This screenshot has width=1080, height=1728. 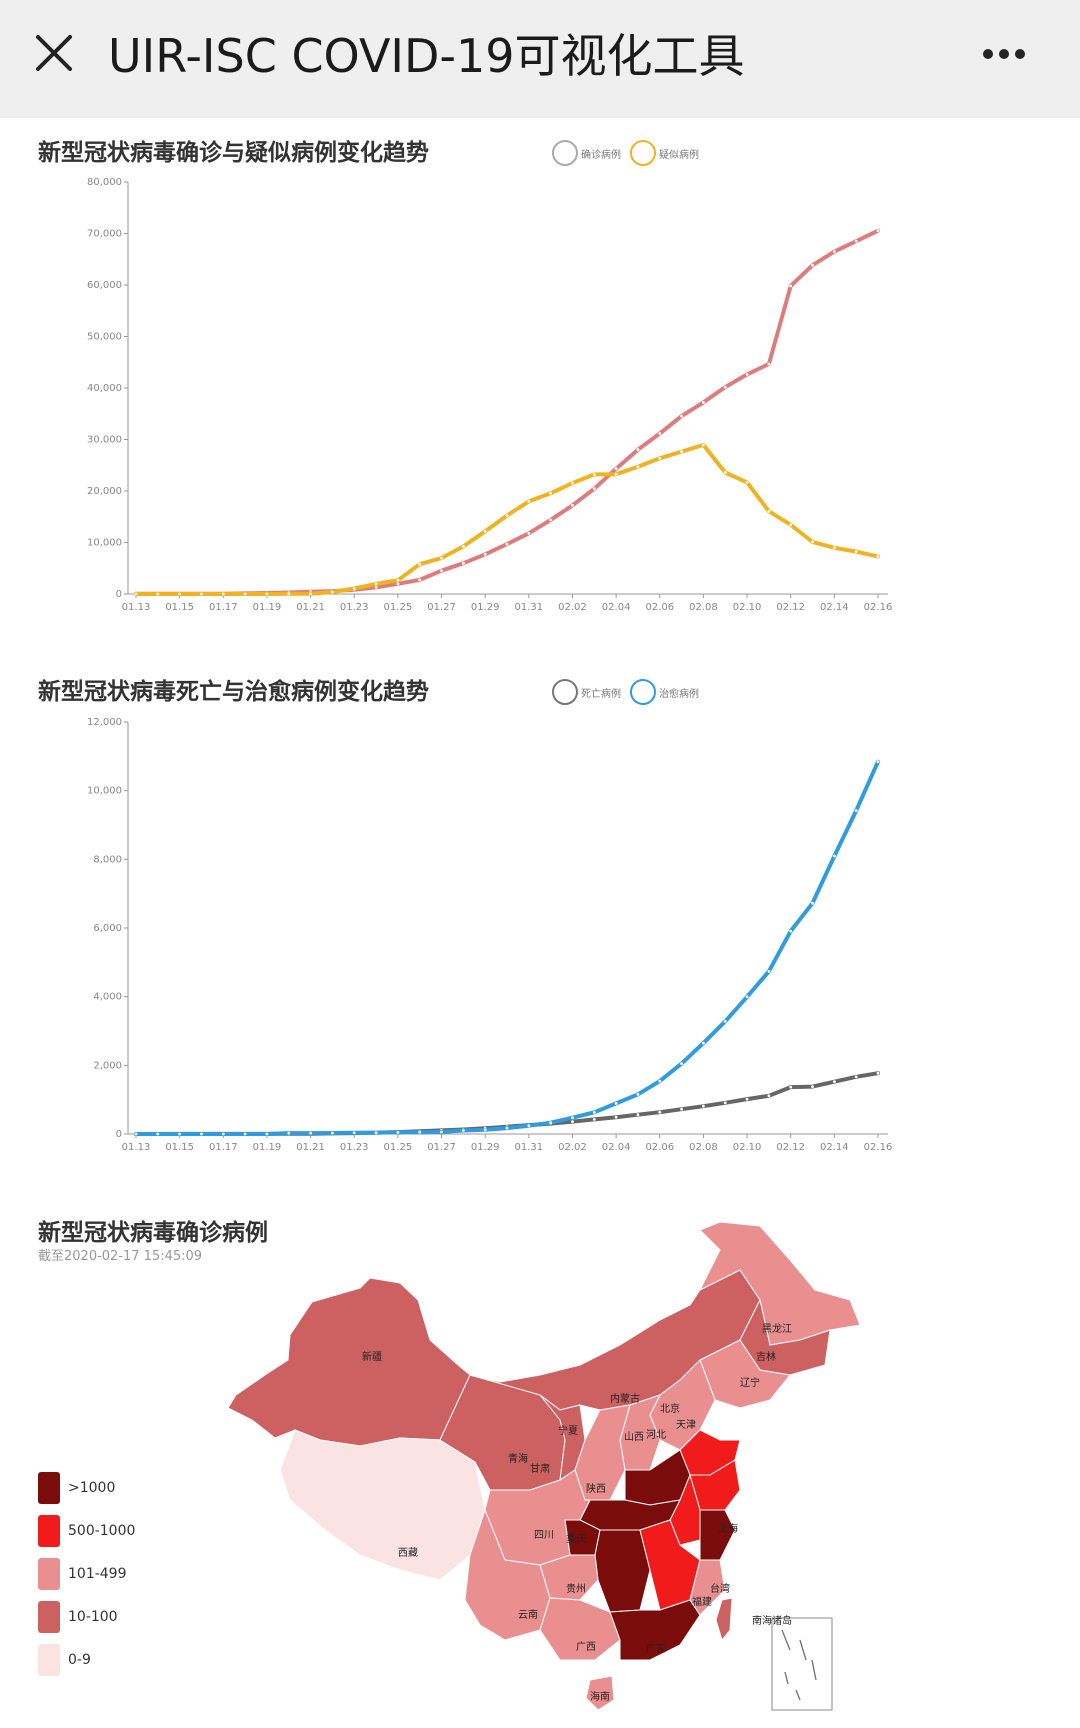 What do you see at coordinates (600, 1693) in the screenshot?
I see `province-hainan` at bounding box center [600, 1693].